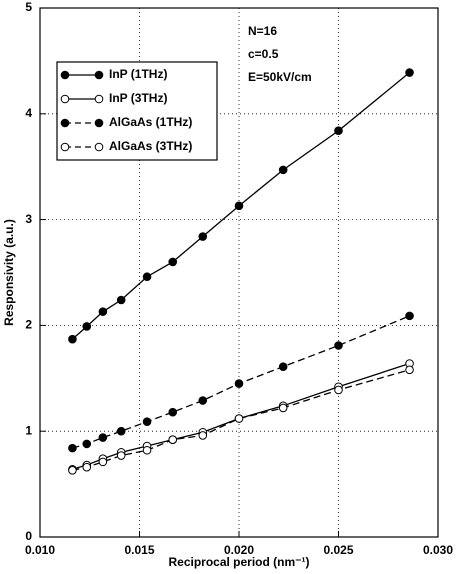  Describe the element at coordinates (137, 111) in the screenshot. I see `legend-box` at that location.